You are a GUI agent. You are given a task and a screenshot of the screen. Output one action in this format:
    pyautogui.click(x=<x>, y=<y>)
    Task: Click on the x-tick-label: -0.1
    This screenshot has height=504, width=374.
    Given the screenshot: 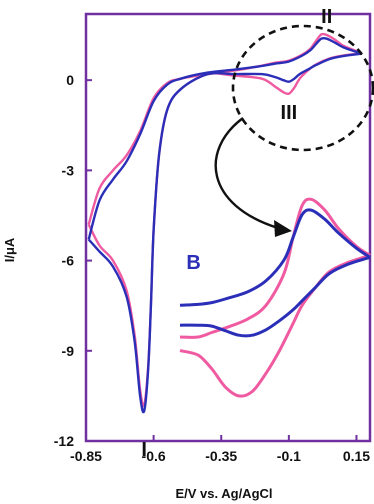 What is the action you would take?
    pyautogui.click(x=289, y=456)
    